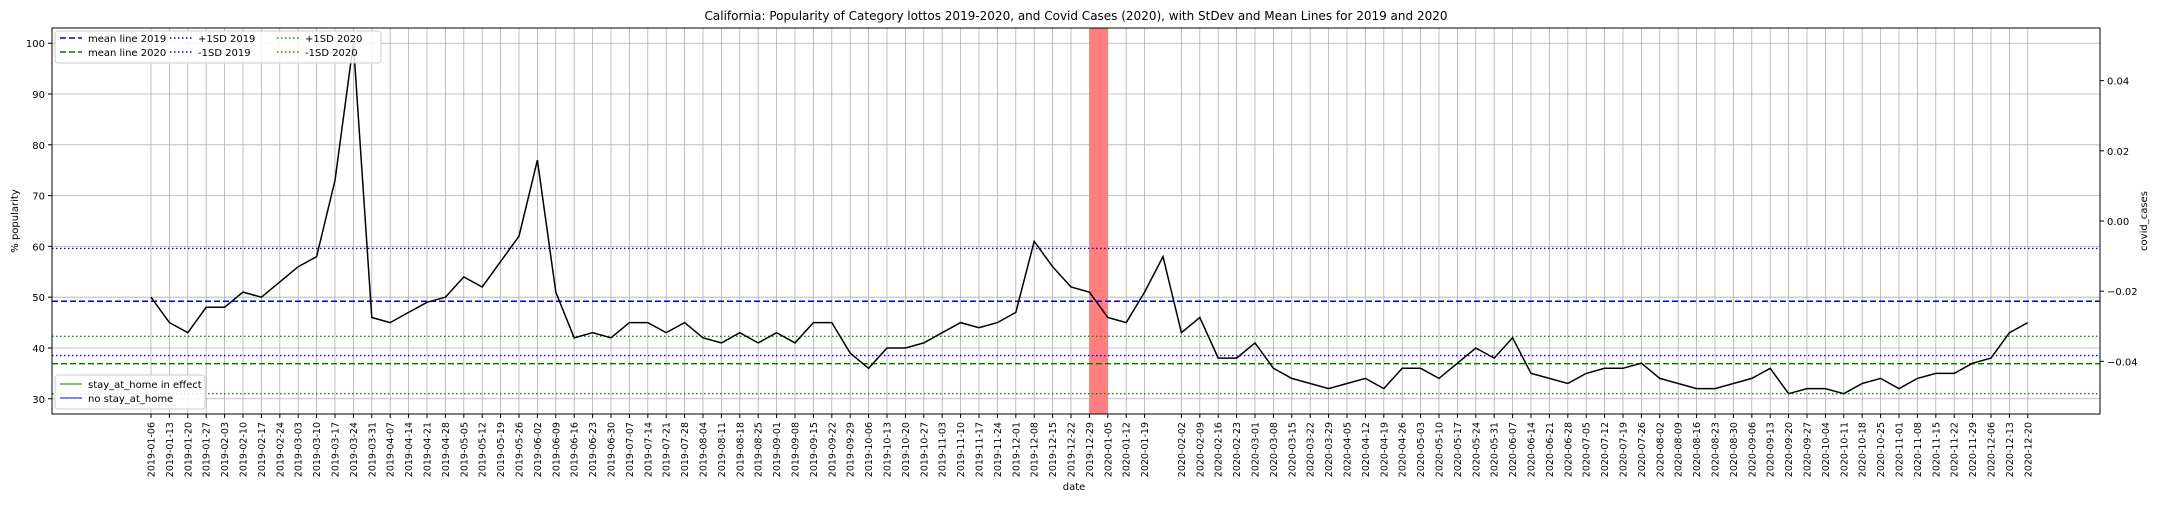  I want to click on x-tick-label: 2020-06-21, so click(1550, 449).